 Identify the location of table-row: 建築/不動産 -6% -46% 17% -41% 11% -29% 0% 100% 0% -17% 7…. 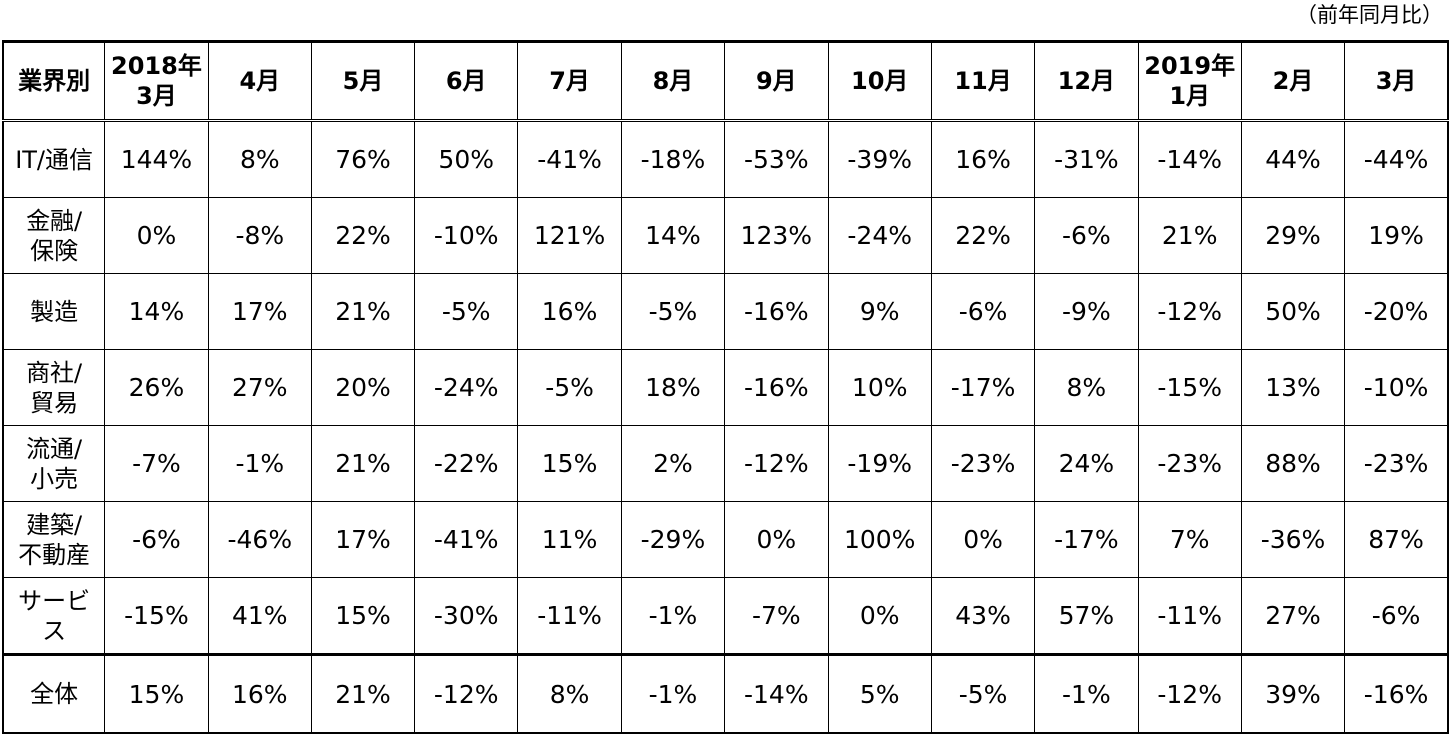
(725, 539).